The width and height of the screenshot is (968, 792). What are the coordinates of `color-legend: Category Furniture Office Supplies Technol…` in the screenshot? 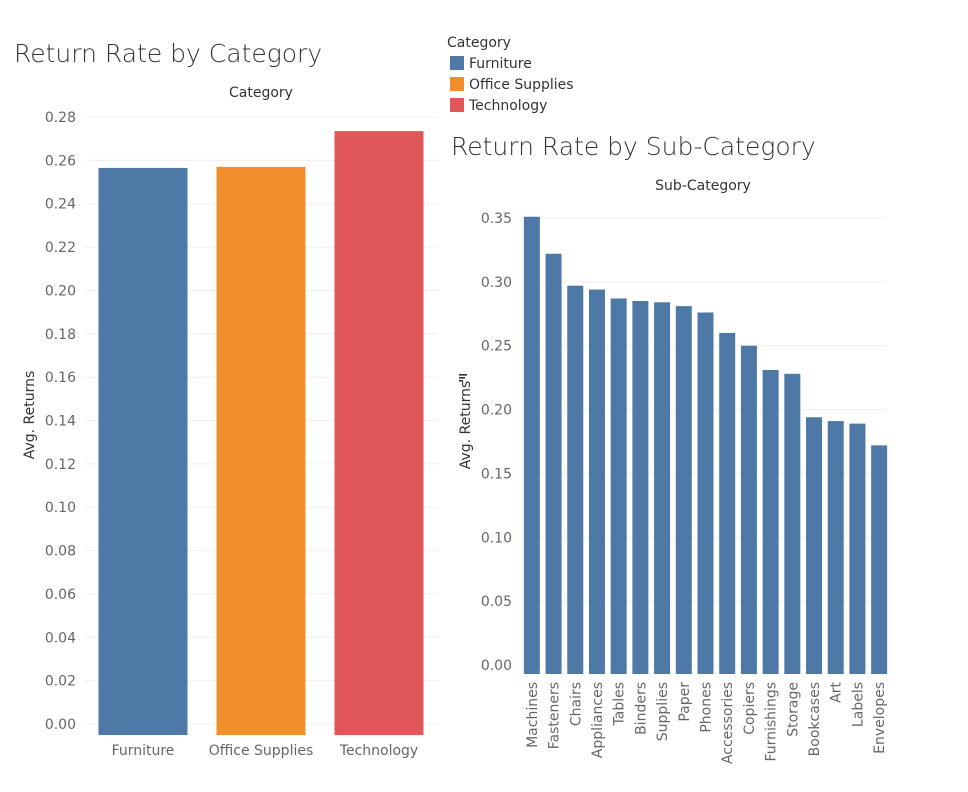 It's located at (510, 74).